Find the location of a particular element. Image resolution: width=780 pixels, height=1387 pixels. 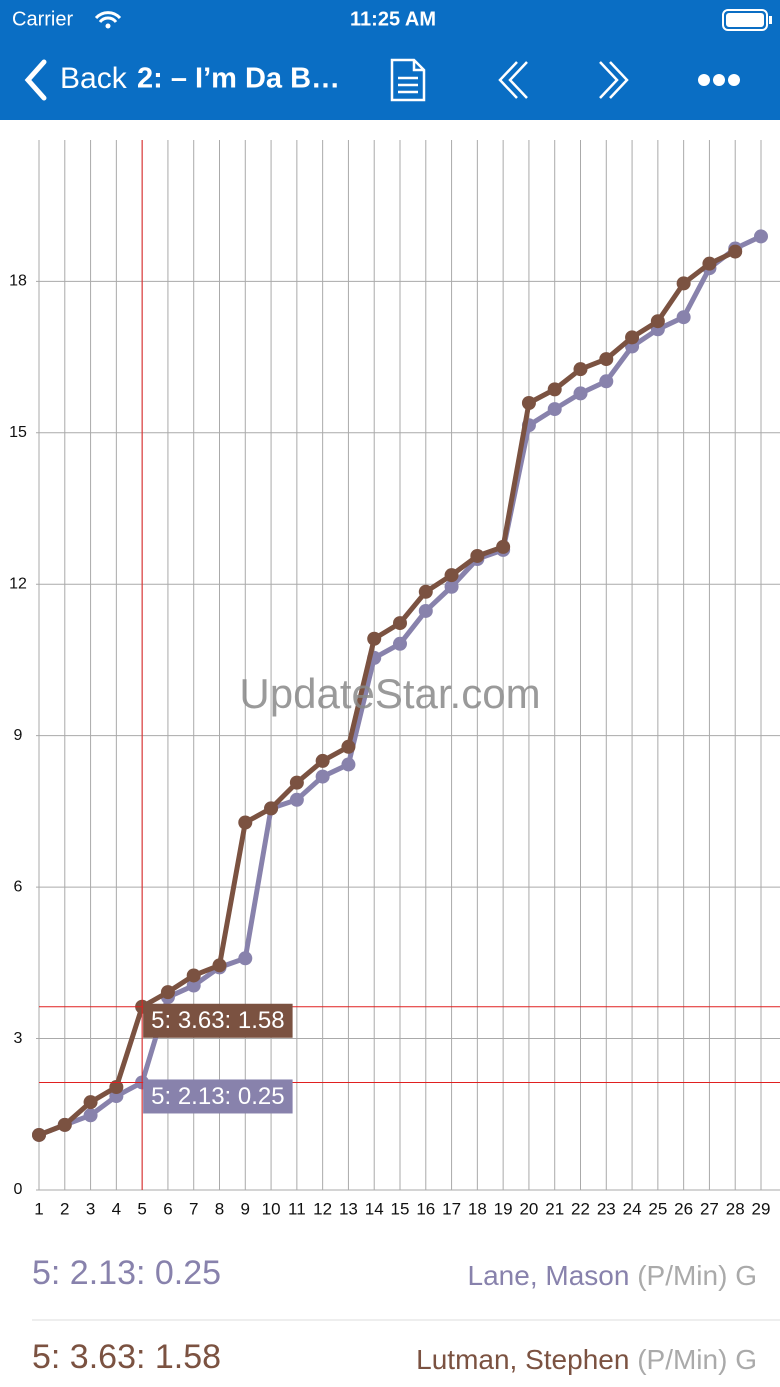

battery is located at coordinates (745, 20).